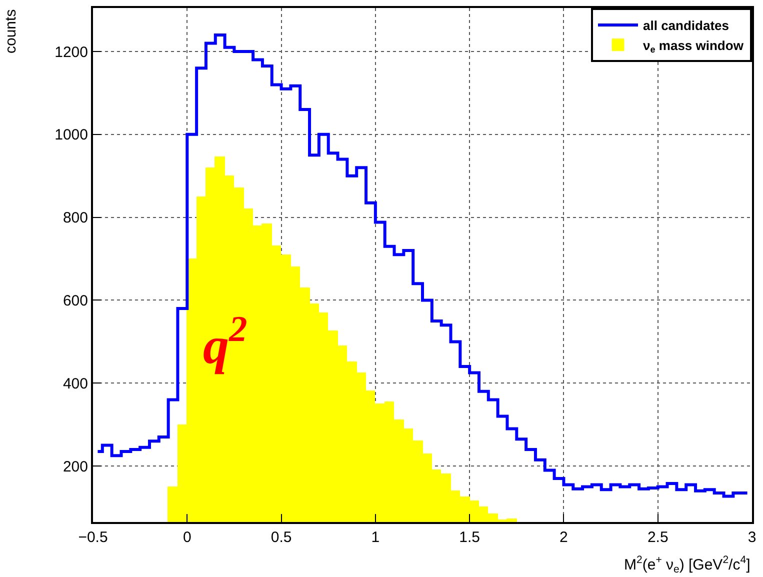 The height and width of the screenshot is (577, 763). I want to click on y-axis-title: counts, so click(11, 31).